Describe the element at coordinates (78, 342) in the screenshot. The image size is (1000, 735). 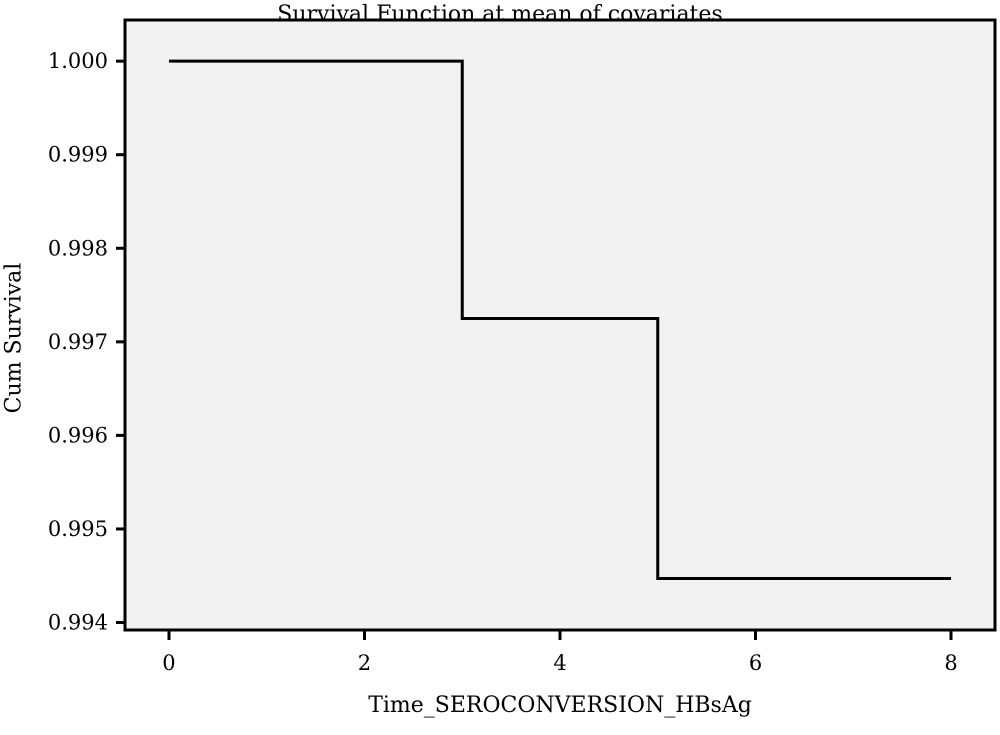
I see `y-tick-label: 0.997` at that location.